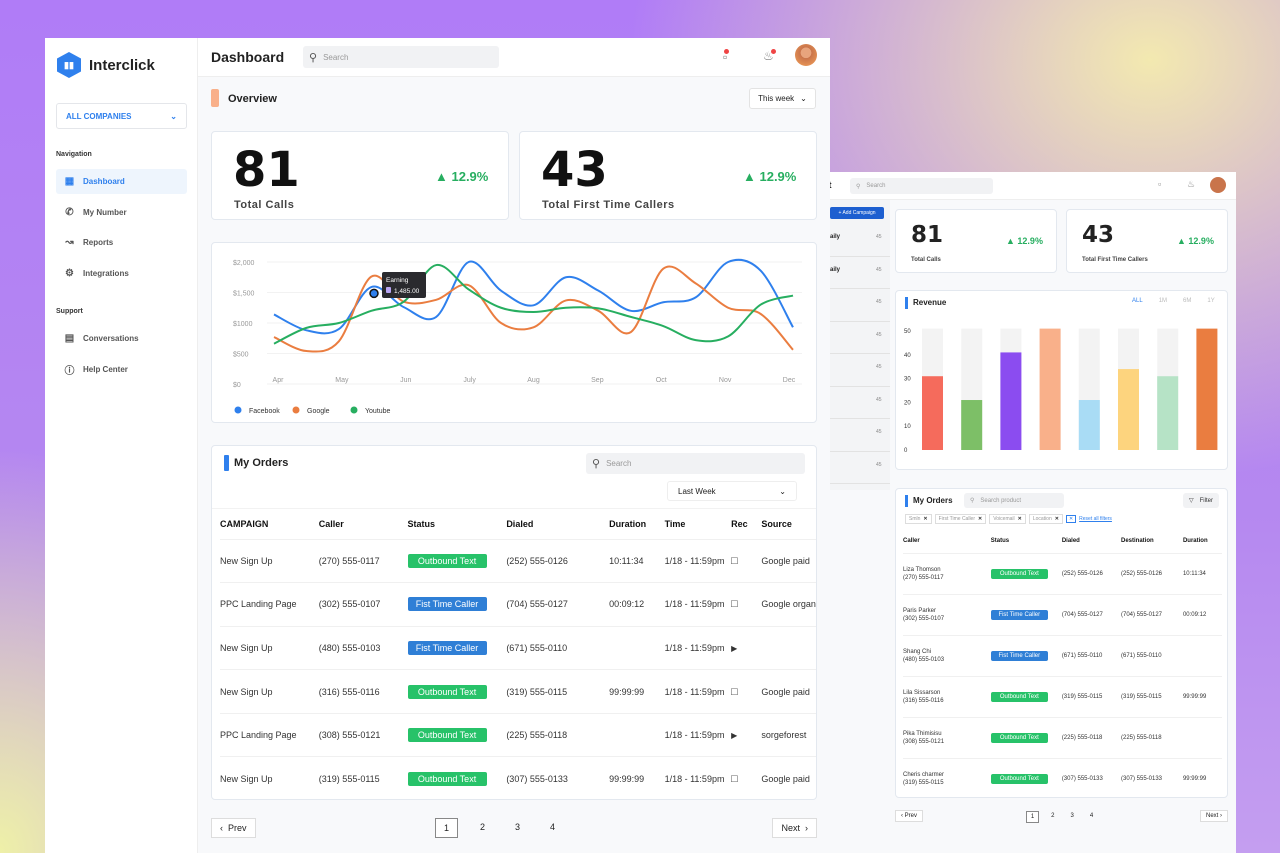  Describe the element at coordinates (1007, 519) in the screenshot. I see `filter-chip: Voicemail ✕` at that location.